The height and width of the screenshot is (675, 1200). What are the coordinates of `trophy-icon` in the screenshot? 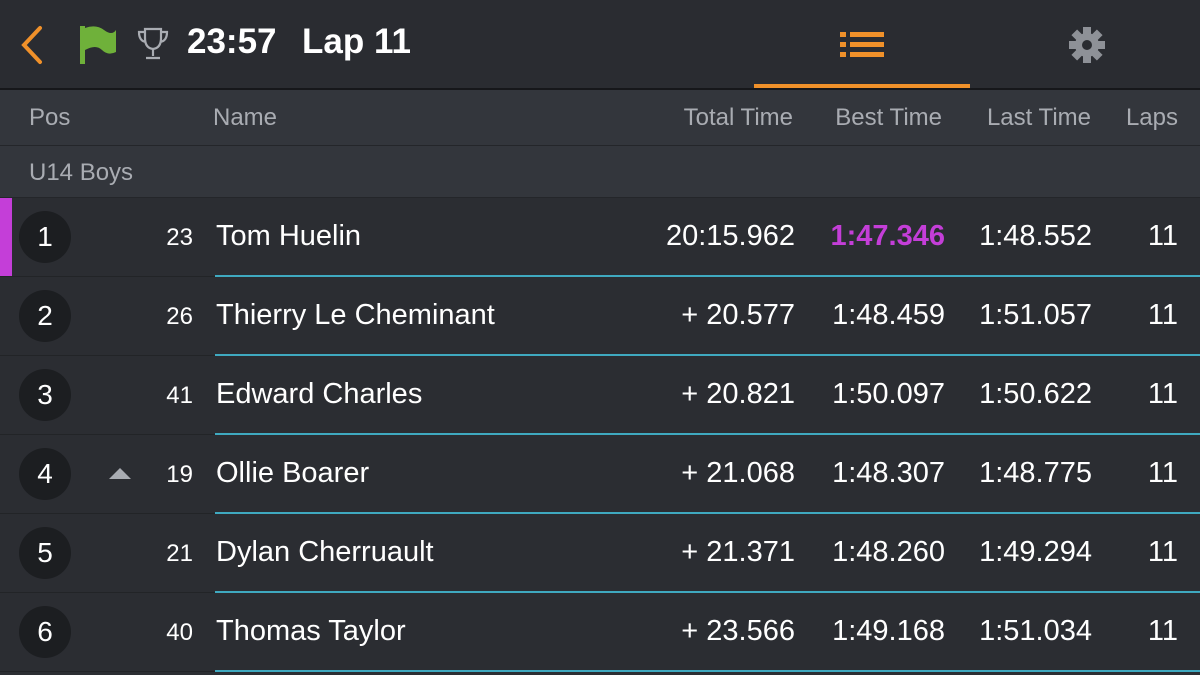 It's located at (153, 44).